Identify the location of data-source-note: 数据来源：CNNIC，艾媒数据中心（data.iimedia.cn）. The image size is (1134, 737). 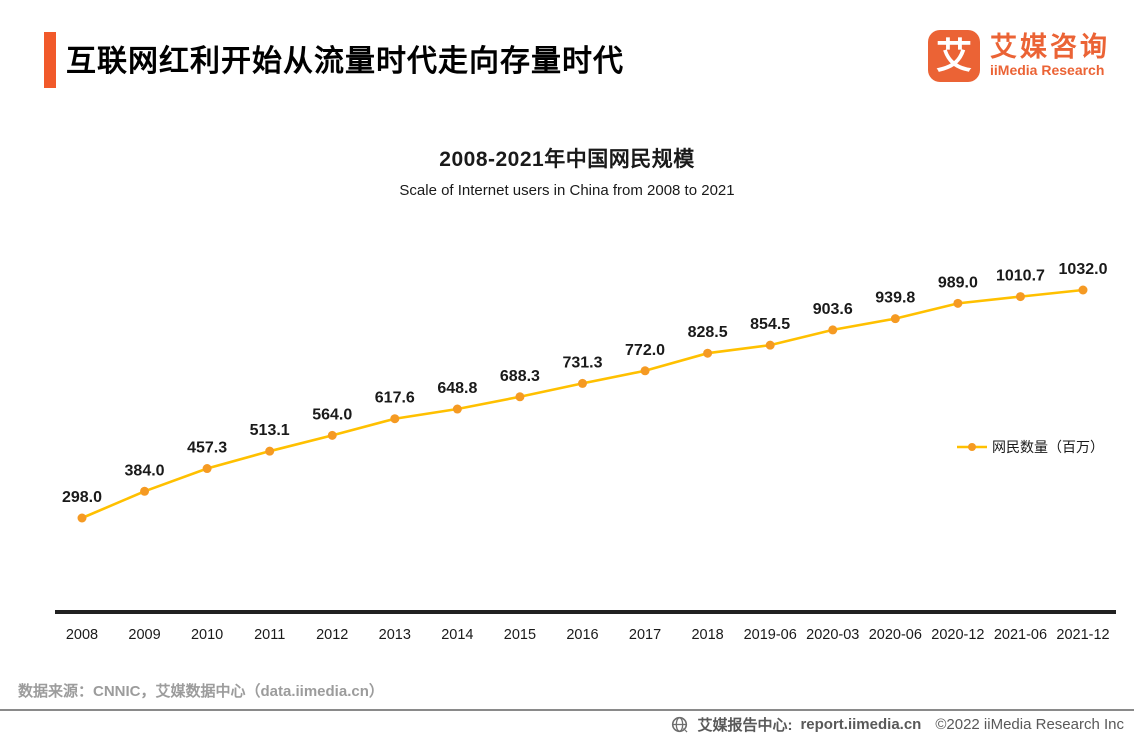
(201, 691).